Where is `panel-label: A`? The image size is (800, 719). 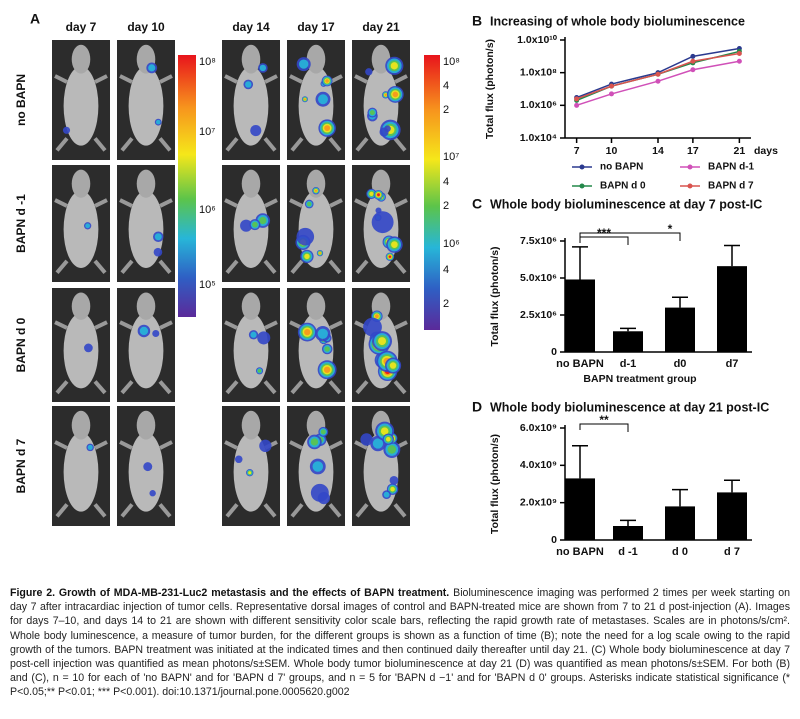 panel-label: A is located at coordinates (35, 19).